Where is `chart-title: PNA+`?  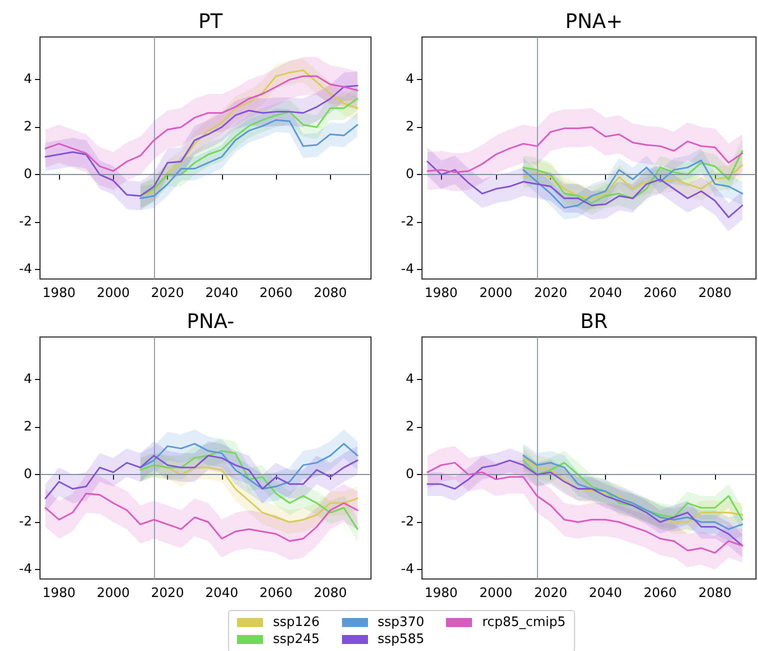
chart-title: PNA+ is located at coordinates (594, 21).